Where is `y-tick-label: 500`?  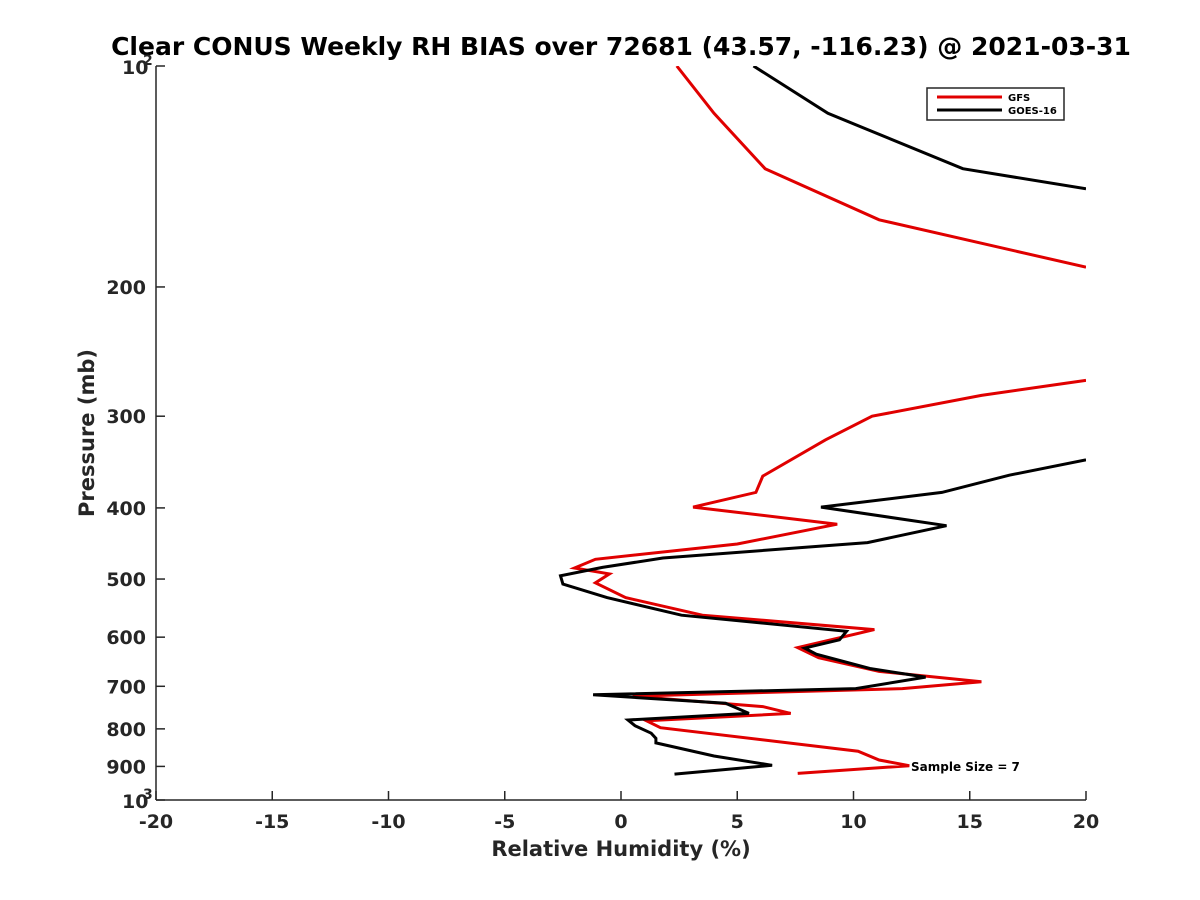 y-tick-label: 500 is located at coordinates (126, 580).